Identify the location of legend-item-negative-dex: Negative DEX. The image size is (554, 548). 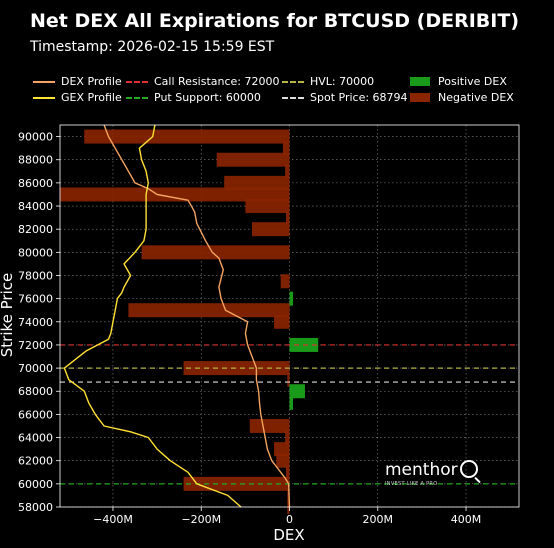
(462, 97).